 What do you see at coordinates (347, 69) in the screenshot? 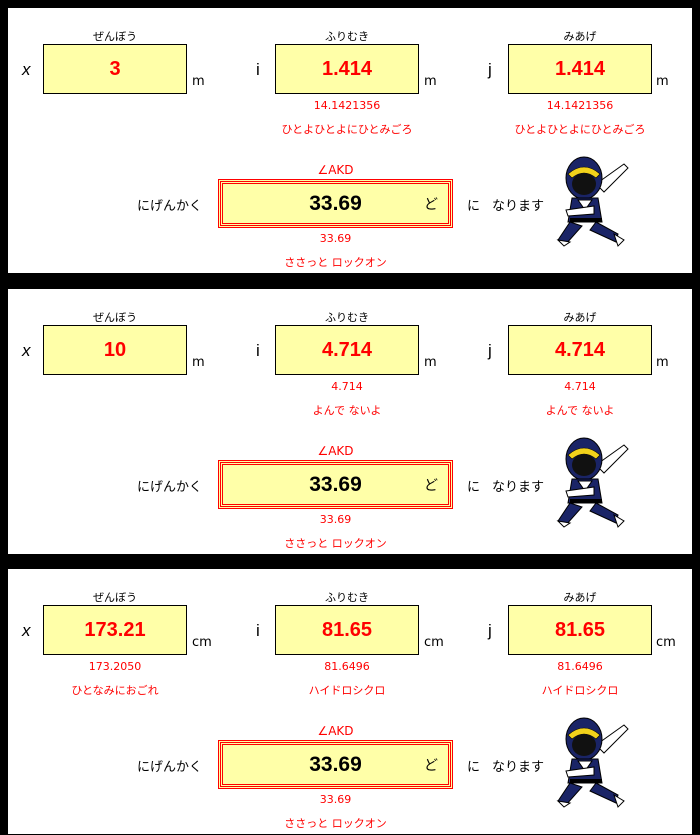
I see `i-input: 1.414` at bounding box center [347, 69].